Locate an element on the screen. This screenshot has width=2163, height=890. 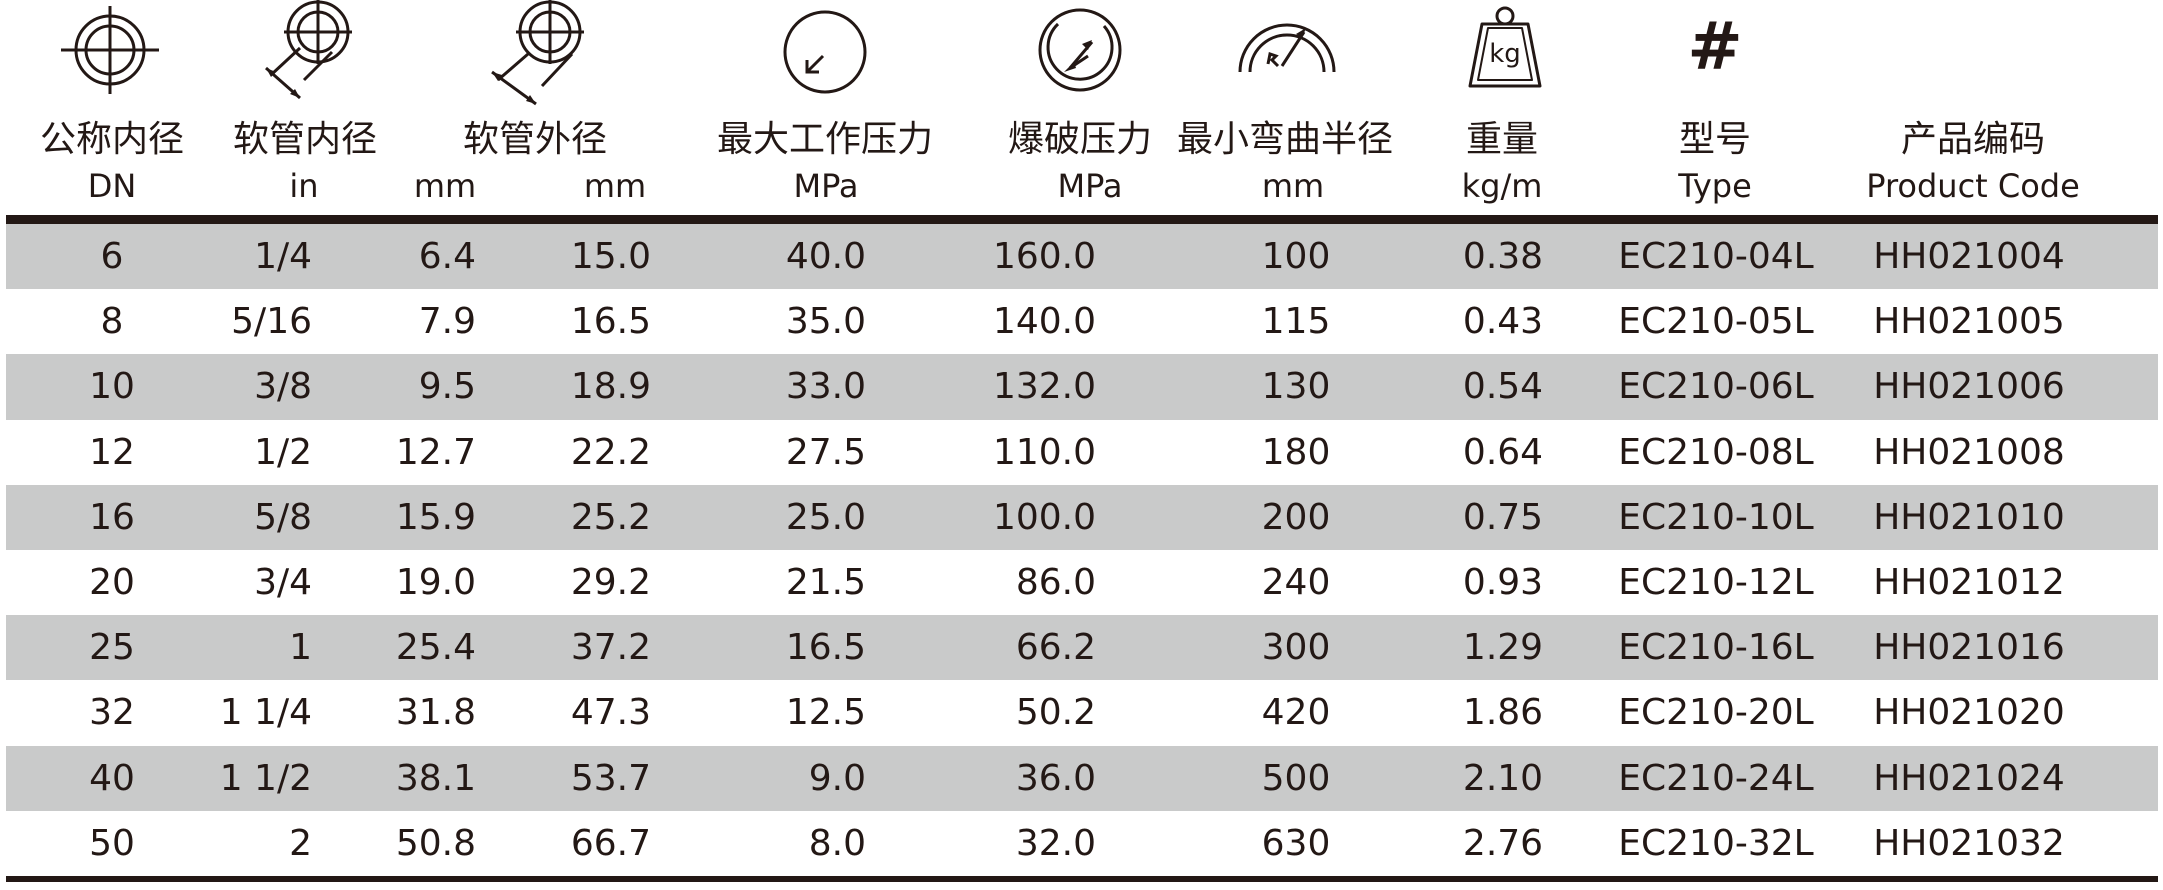
hash-icon: # is located at coordinates (1715, 46).